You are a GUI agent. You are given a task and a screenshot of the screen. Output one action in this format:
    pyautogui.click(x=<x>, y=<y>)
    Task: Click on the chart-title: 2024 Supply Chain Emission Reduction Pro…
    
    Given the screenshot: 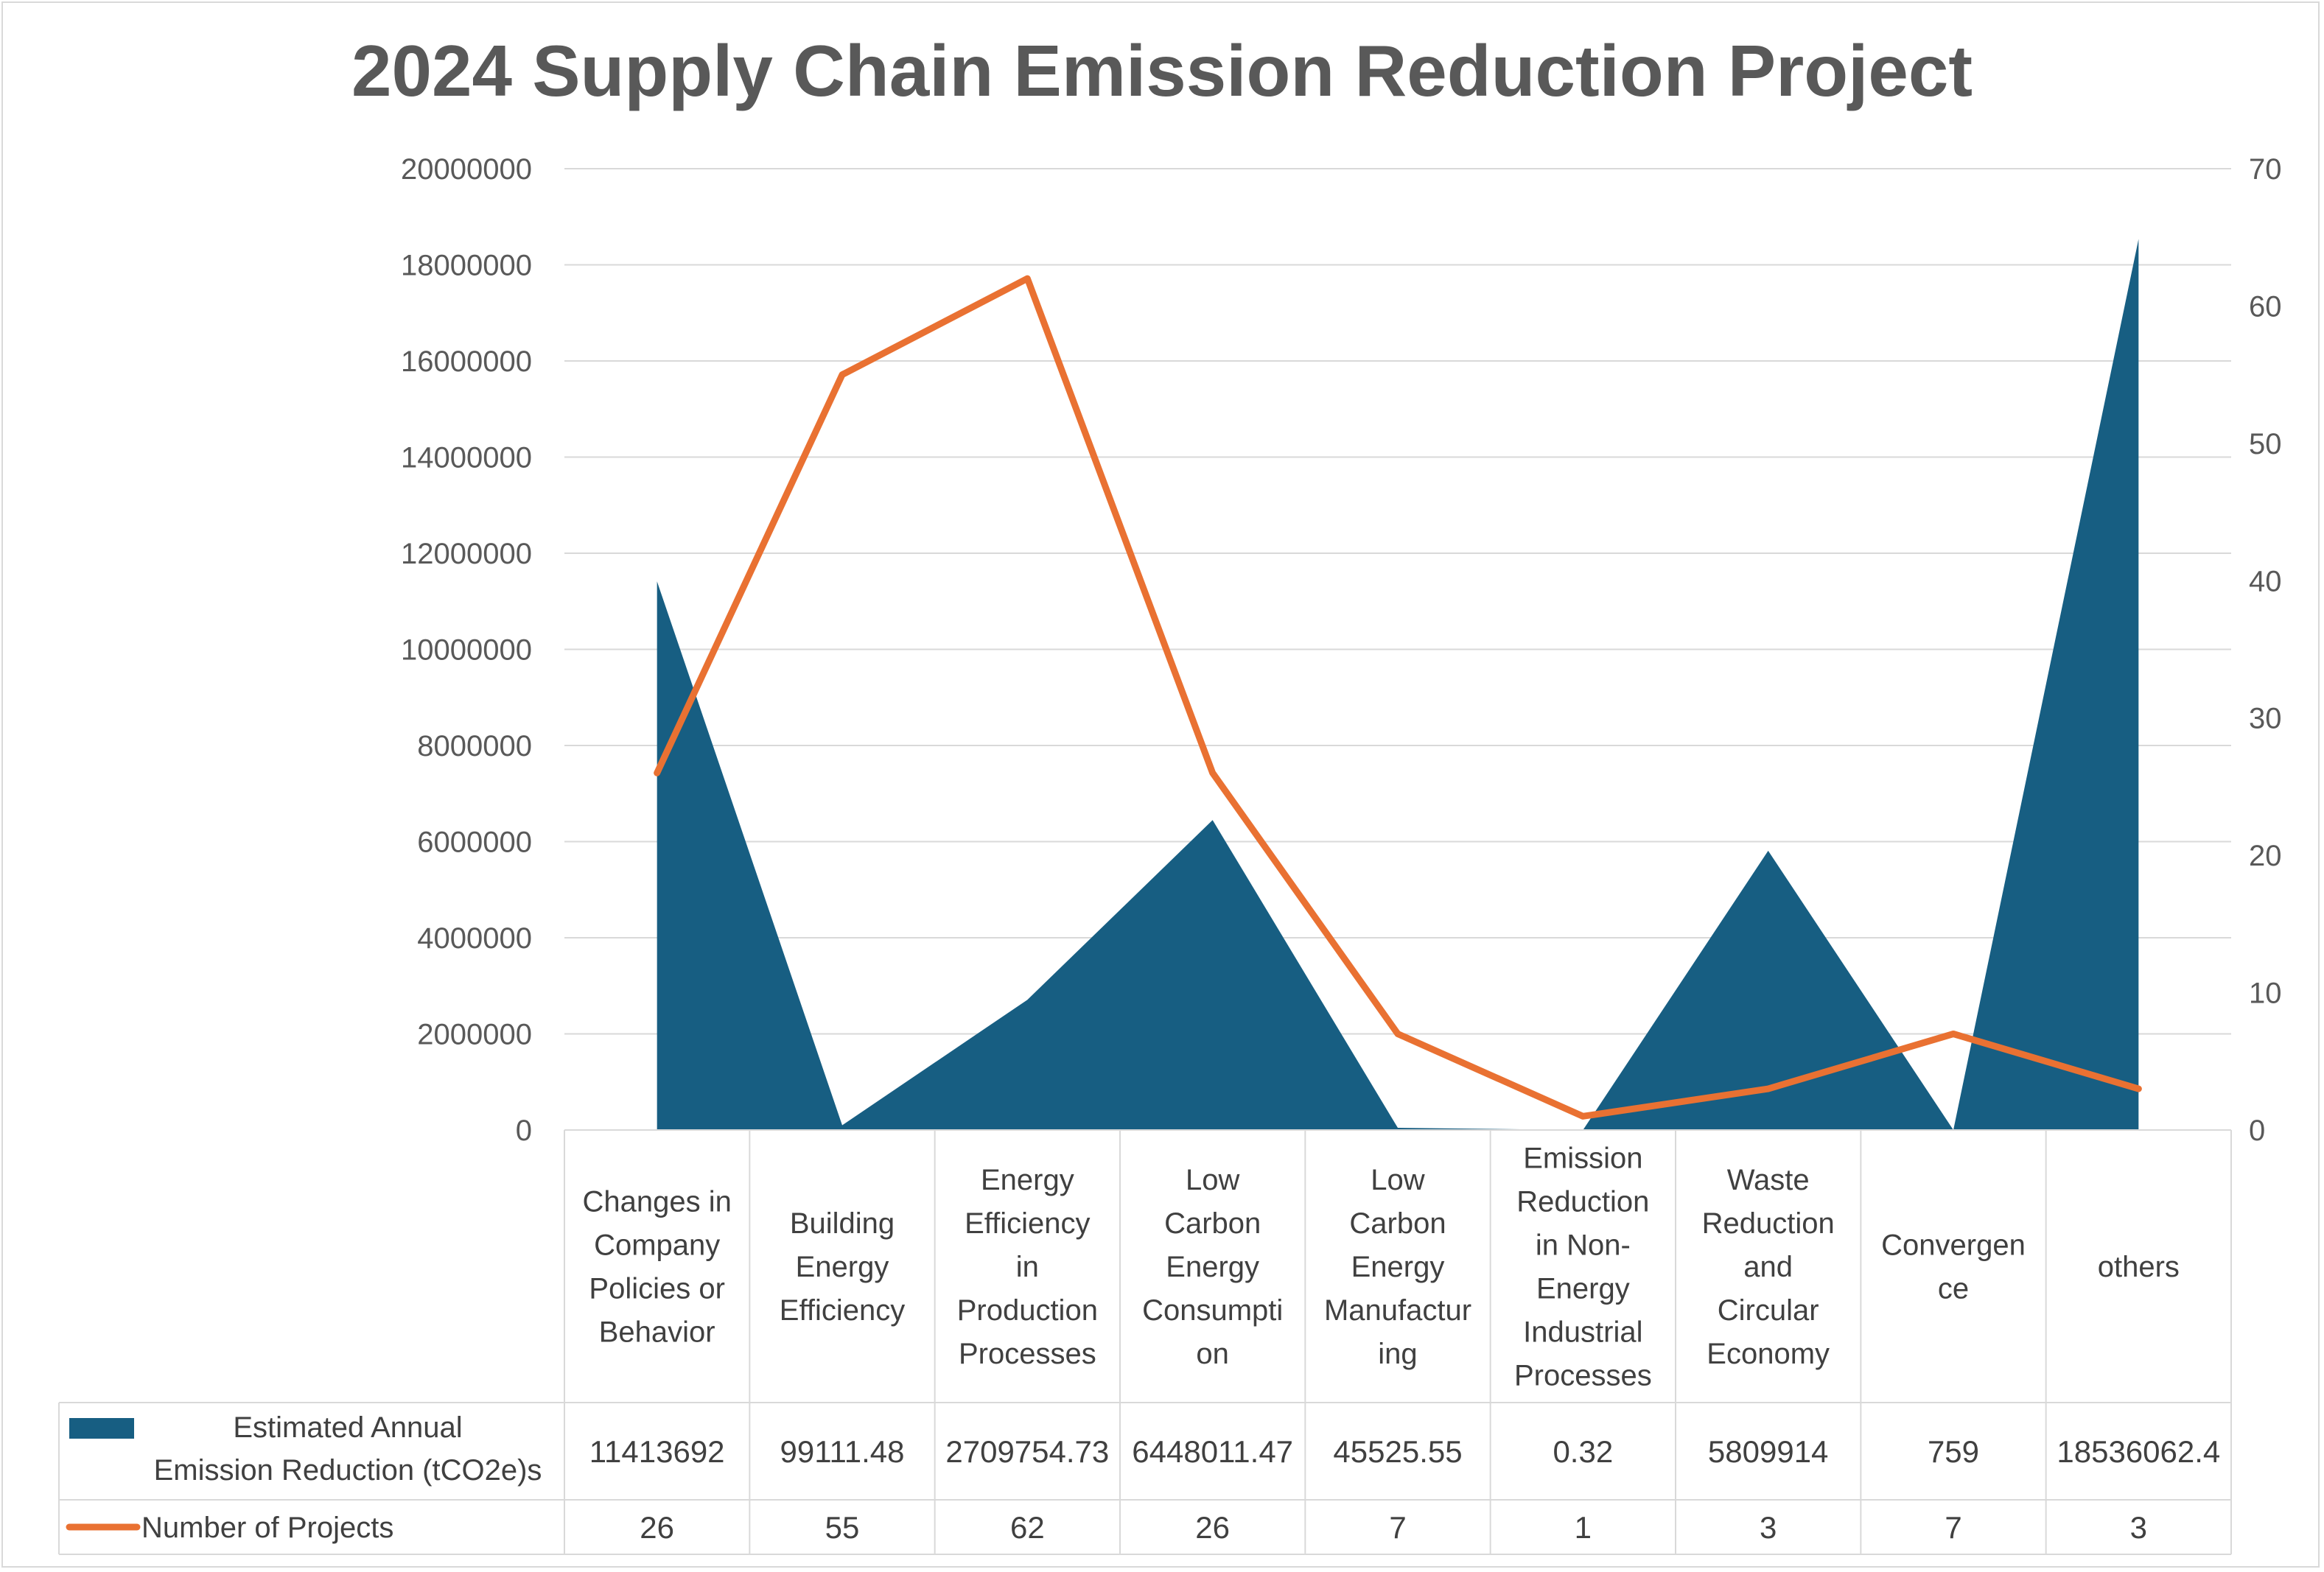 What is the action you would take?
    pyautogui.click(x=1162, y=70)
    